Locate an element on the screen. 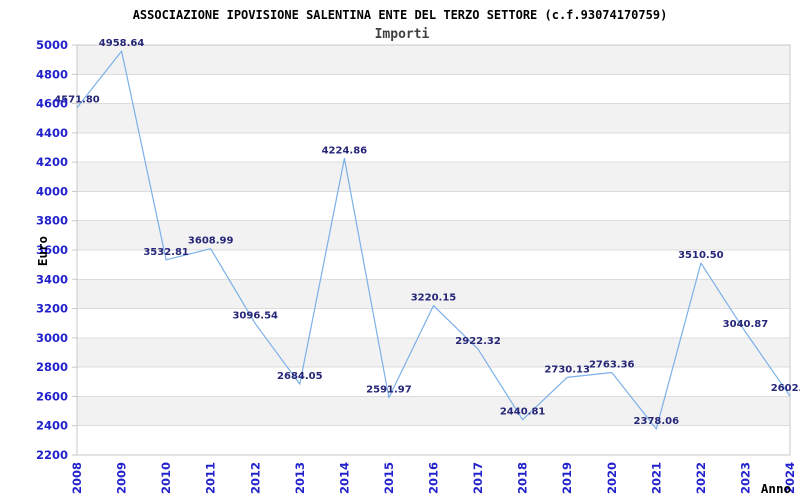  y-tick-label: 3000 is located at coordinates (52, 338).